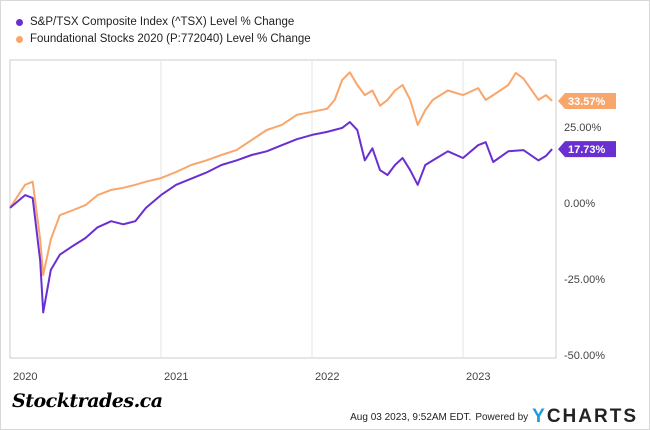  What do you see at coordinates (25, 377) in the screenshot?
I see `x-tick-label: 2020` at bounding box center [25, 377].